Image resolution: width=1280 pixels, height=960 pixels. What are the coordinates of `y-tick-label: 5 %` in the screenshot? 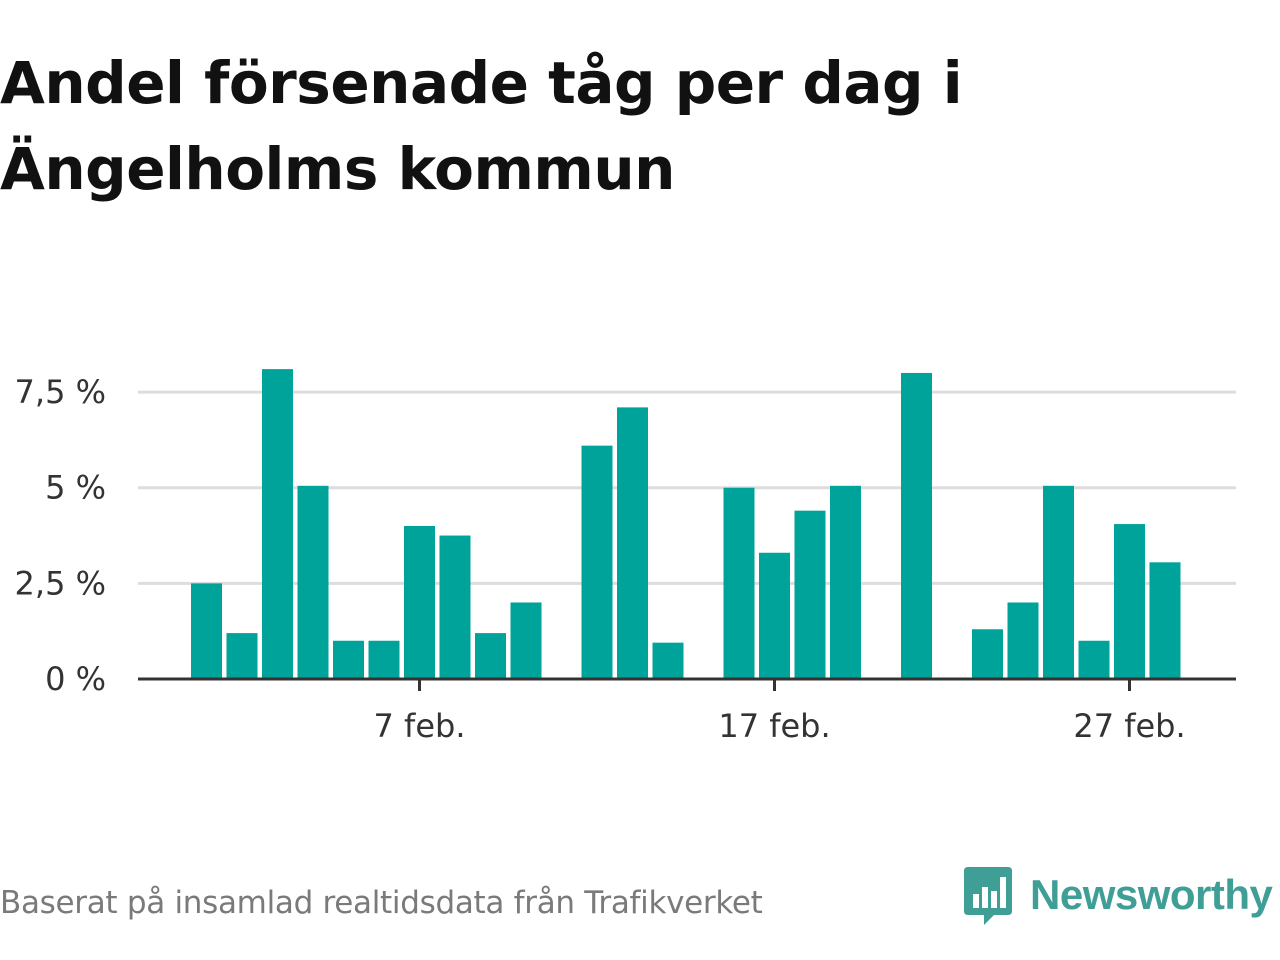 It's located at (75, 488).